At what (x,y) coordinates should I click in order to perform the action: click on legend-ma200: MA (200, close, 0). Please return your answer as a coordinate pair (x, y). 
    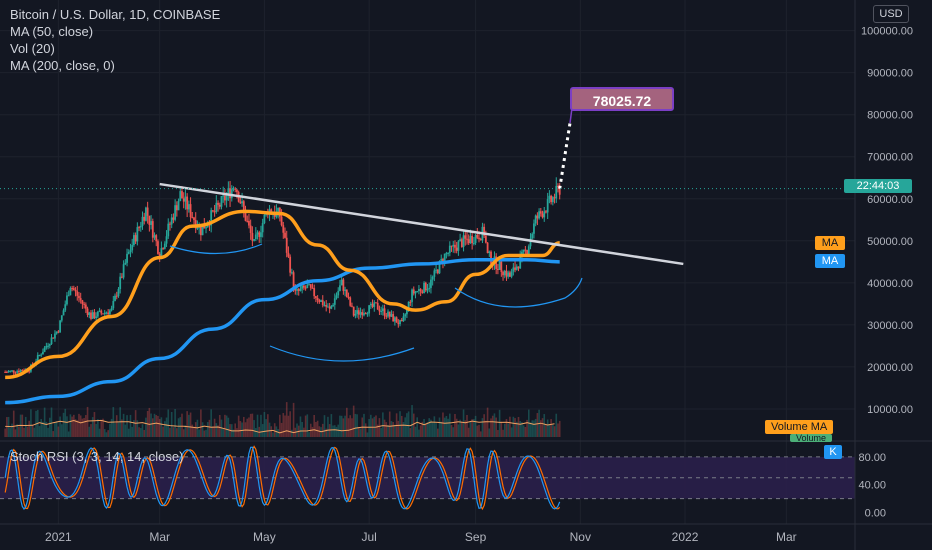
    Looking at the image, I should click on (62, 65).